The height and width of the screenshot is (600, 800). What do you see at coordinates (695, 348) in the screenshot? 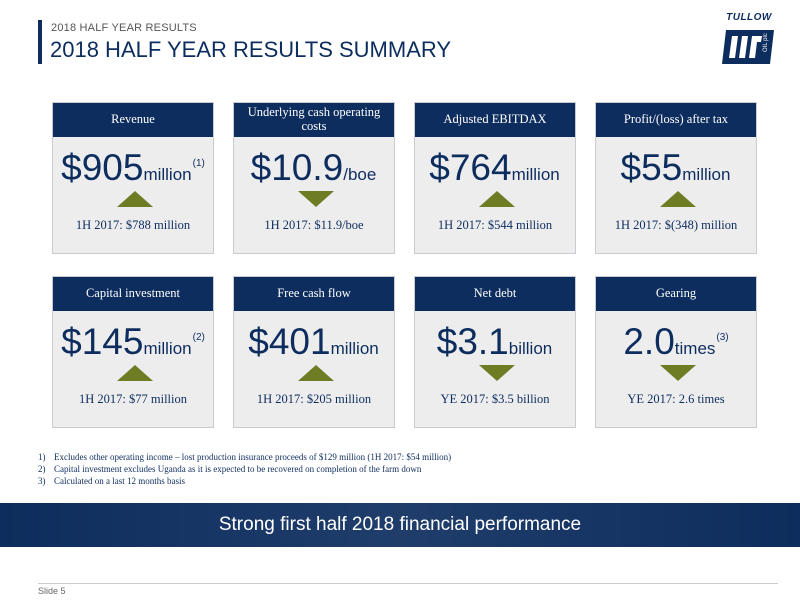
I see `kpi-unit: times` at bounding box center [695, 348].